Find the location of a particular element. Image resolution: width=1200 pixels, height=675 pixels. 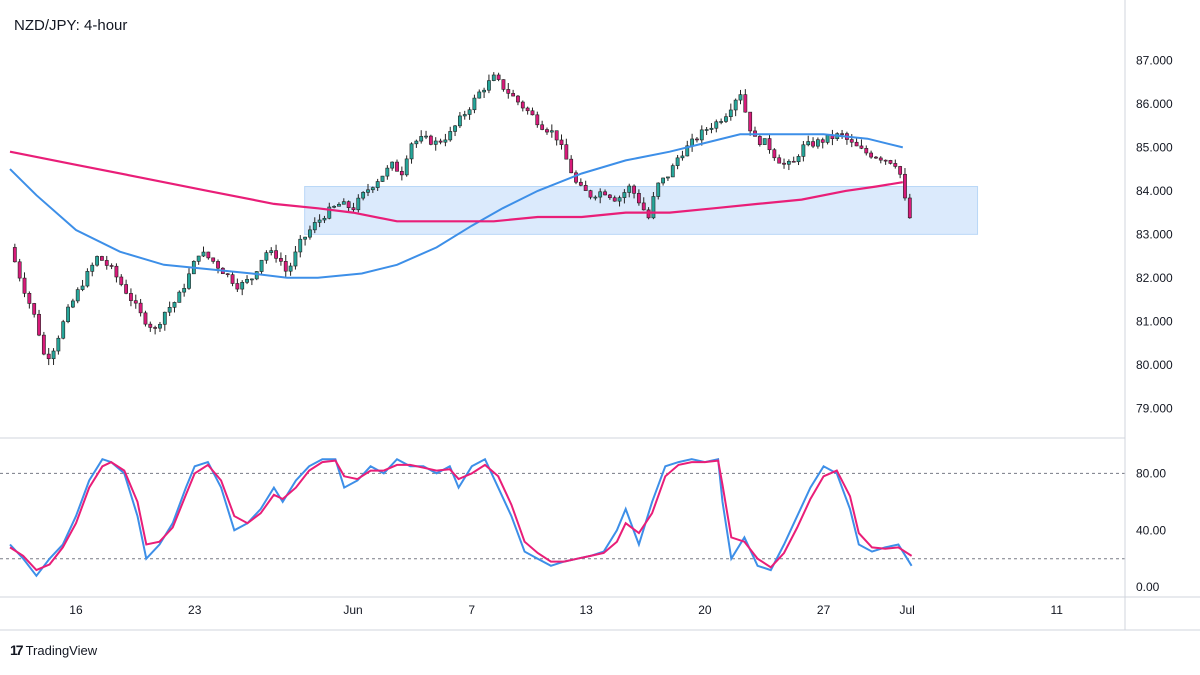

time-tick-label: 7 is located at coordinates (471, 610).